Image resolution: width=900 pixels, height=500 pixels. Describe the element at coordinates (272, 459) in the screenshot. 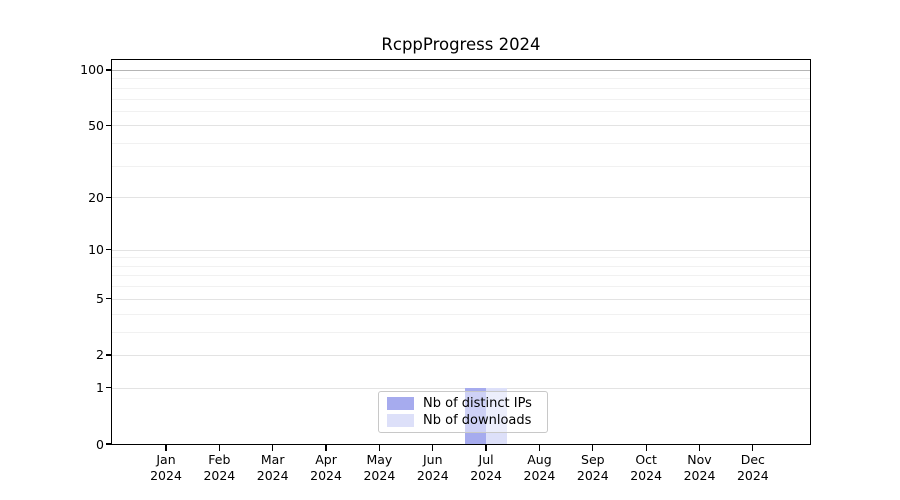

I see `x-tick-month: Mar` at that location.